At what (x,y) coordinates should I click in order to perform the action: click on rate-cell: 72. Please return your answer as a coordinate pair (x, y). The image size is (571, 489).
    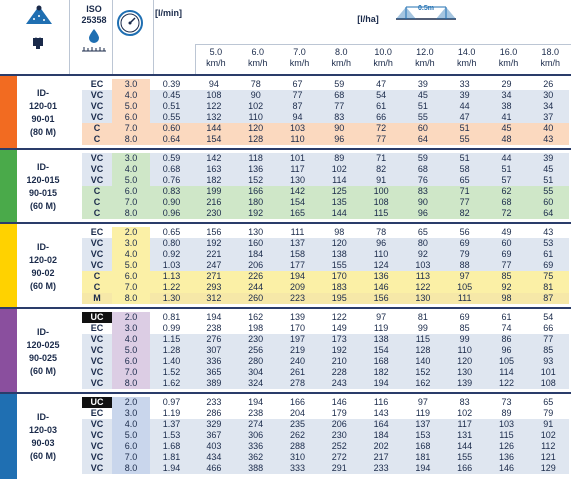
    Looking at the image, I should click on (381, 128).